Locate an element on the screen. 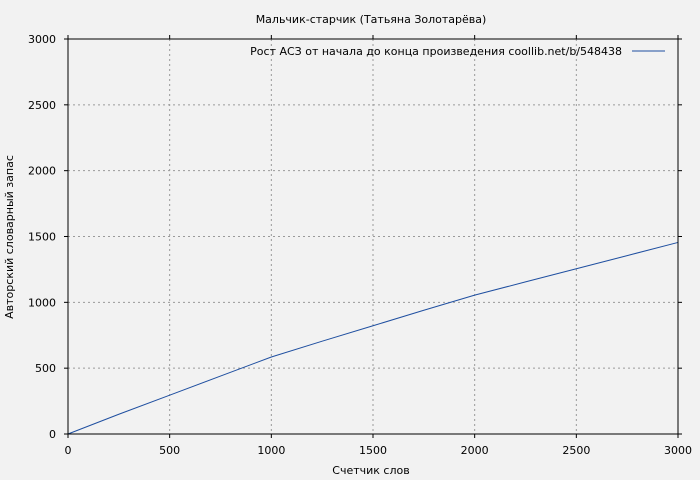  y-axis-label: Авторский словарный запас is located at coordinates (9, 237).